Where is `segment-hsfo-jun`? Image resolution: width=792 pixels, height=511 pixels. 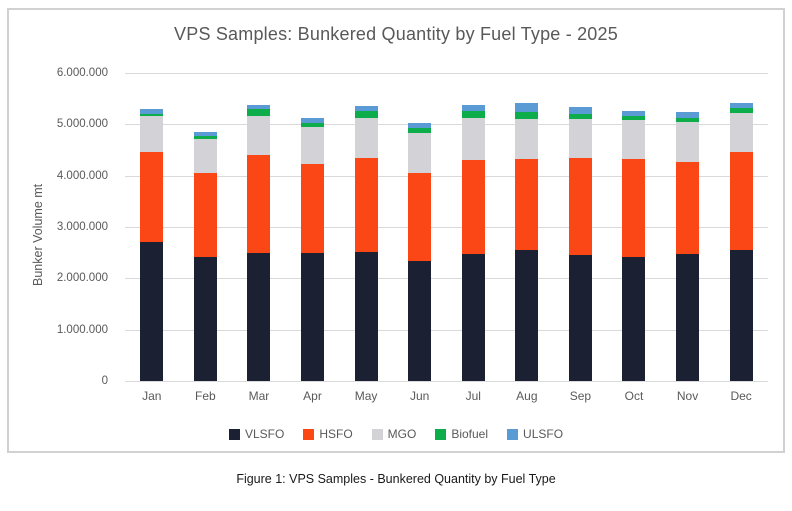 segment-hsfo-jun is located at coordinates (420, 217).